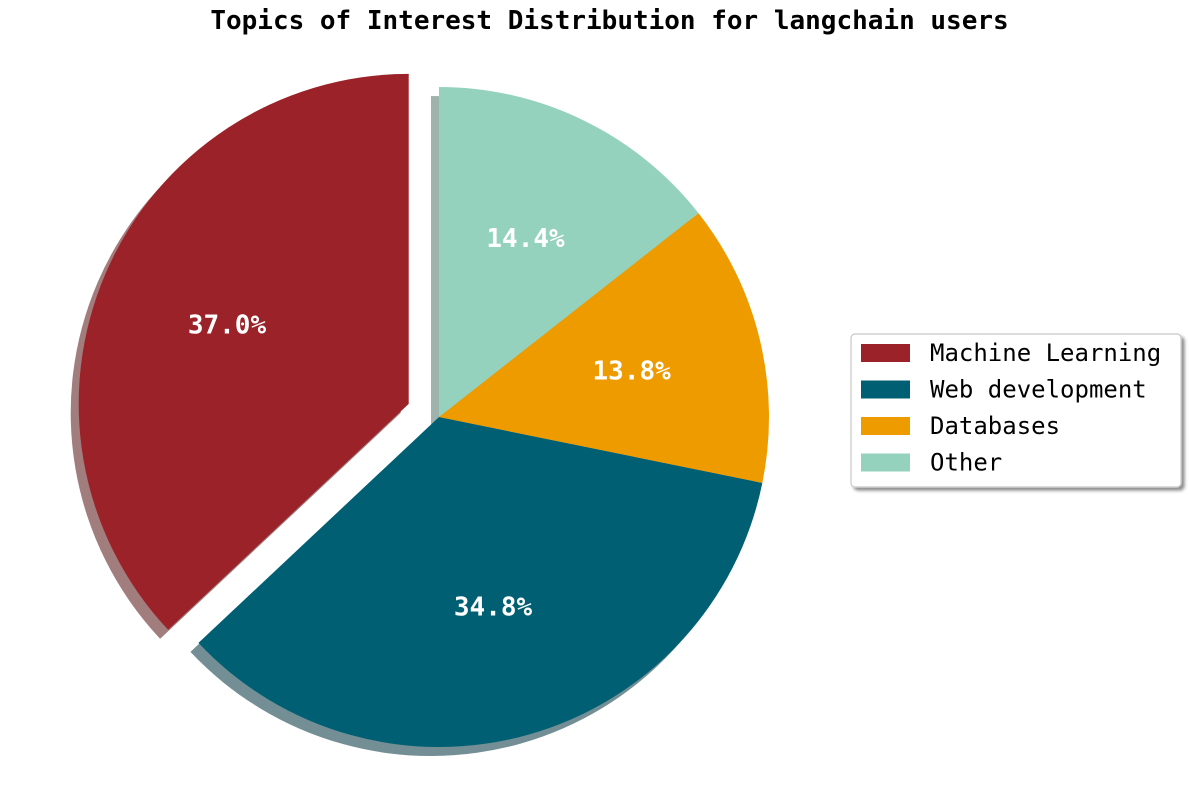  I want to click on pie-slice-databases, so click(604, 348).